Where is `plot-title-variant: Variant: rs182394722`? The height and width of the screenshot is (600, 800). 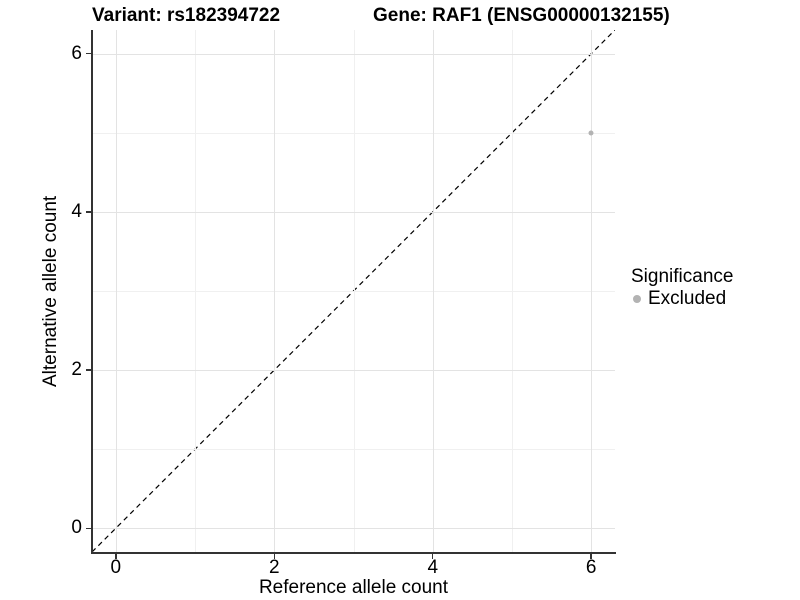 plot-title-variant: Variant: rs182394722 is located at coordinates (186, 15).